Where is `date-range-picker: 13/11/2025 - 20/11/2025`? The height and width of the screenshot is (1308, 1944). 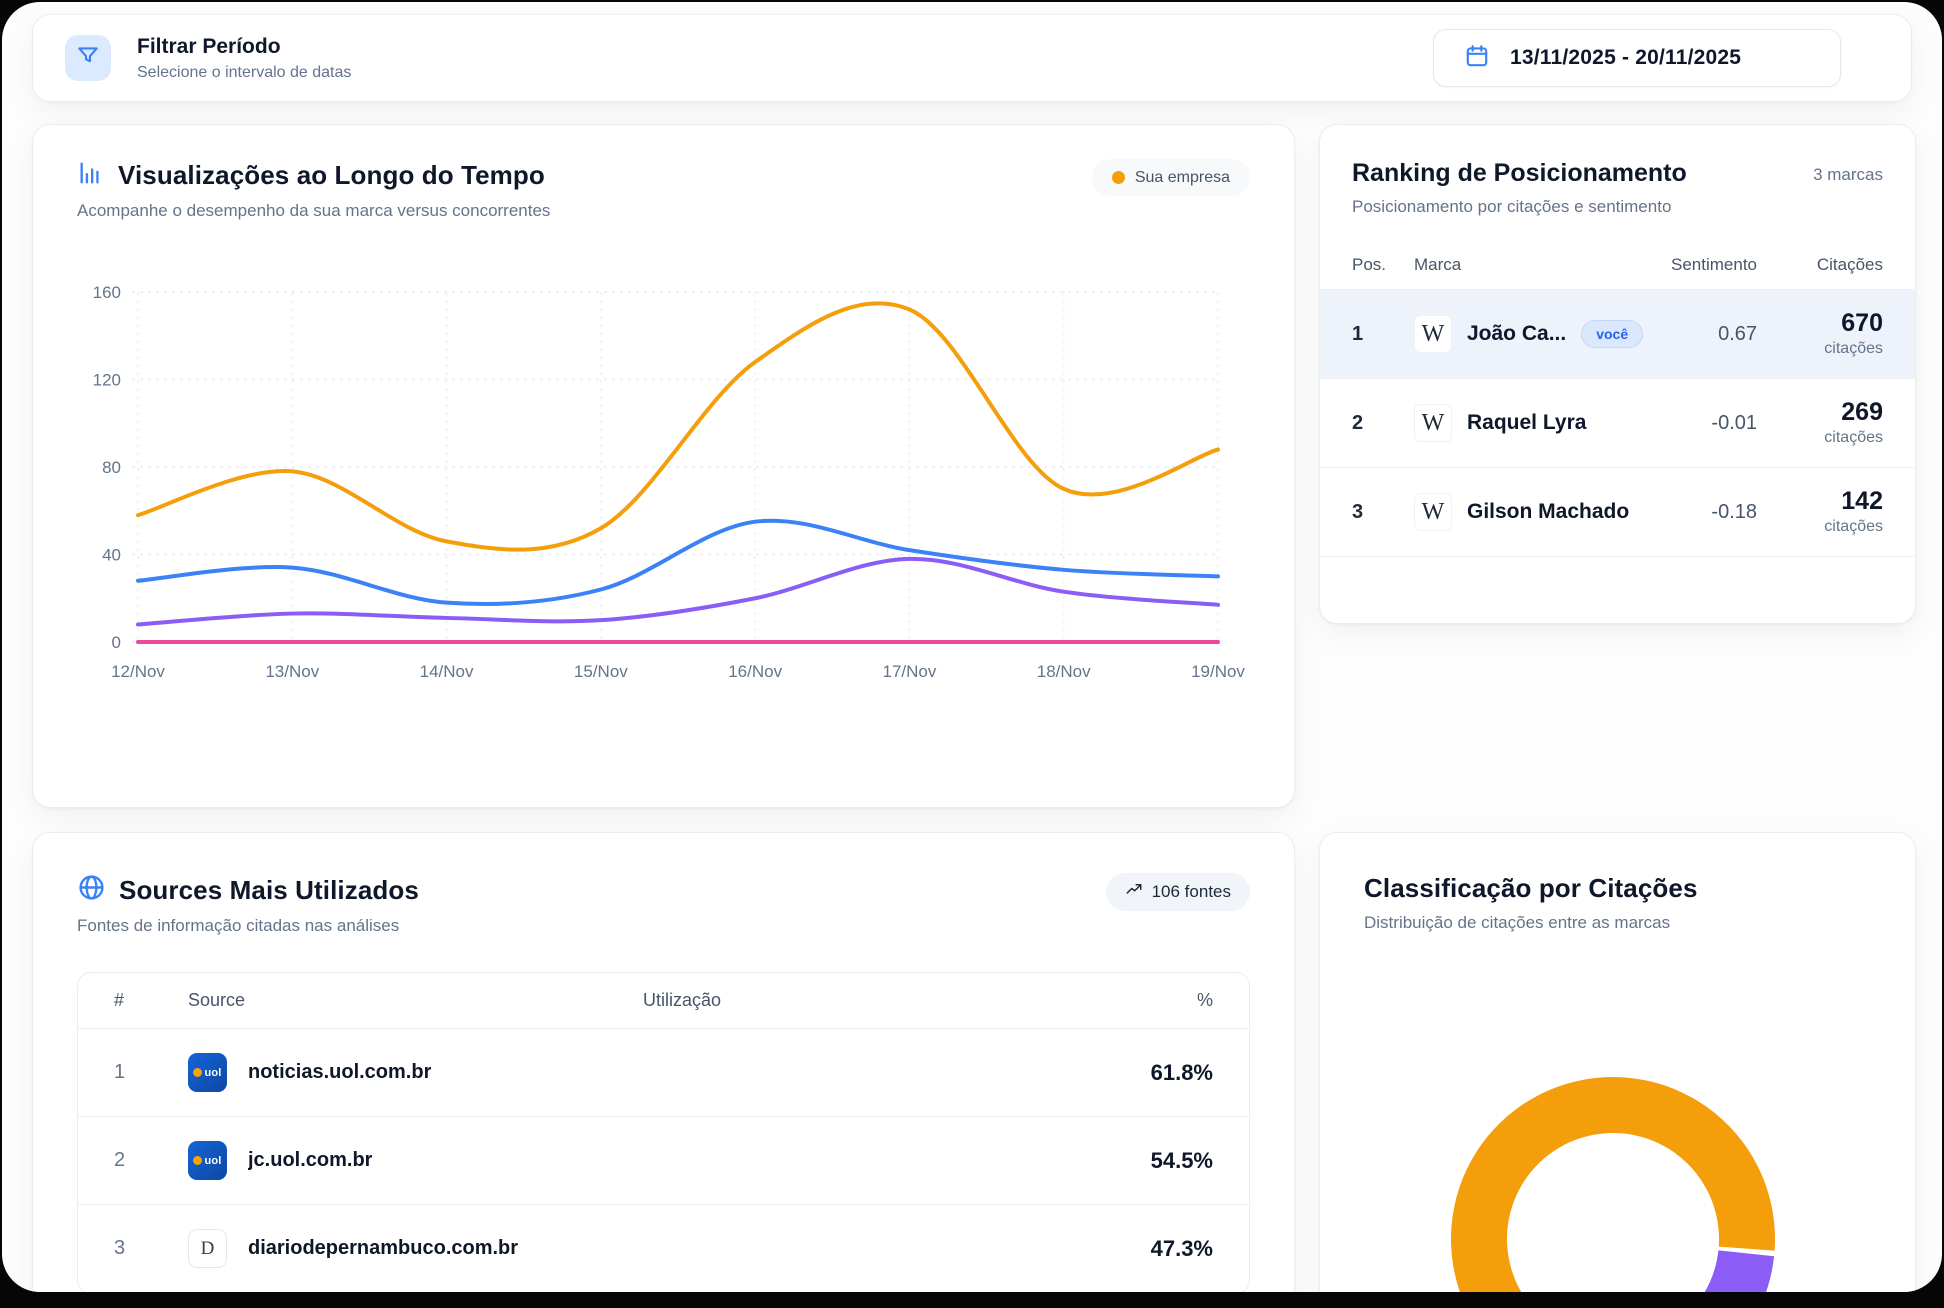 date-range-picker: 13/11/2025 - 20/11/2025 is located at coordinates (1637, 58).